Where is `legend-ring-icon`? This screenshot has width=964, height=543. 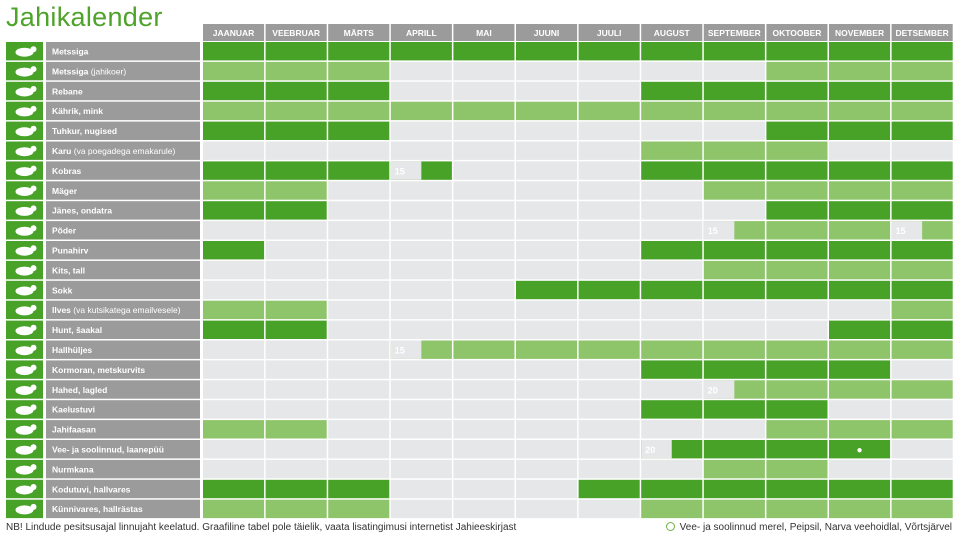 legend-ring-icon is located at coordinates (670, 526).